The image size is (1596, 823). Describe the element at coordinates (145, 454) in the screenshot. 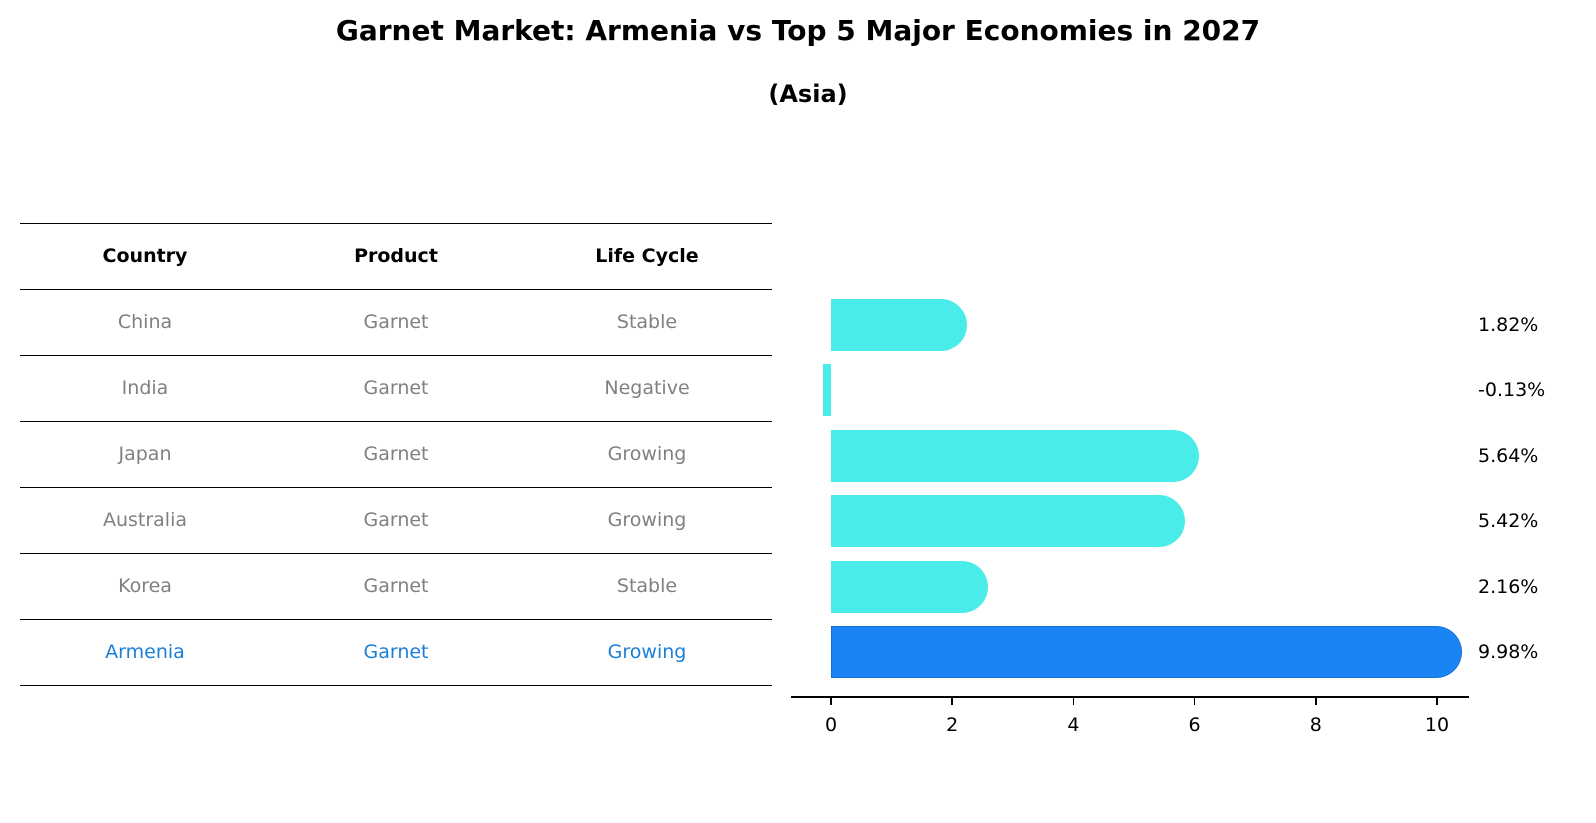

I see `cell-country: Japan` at that location.